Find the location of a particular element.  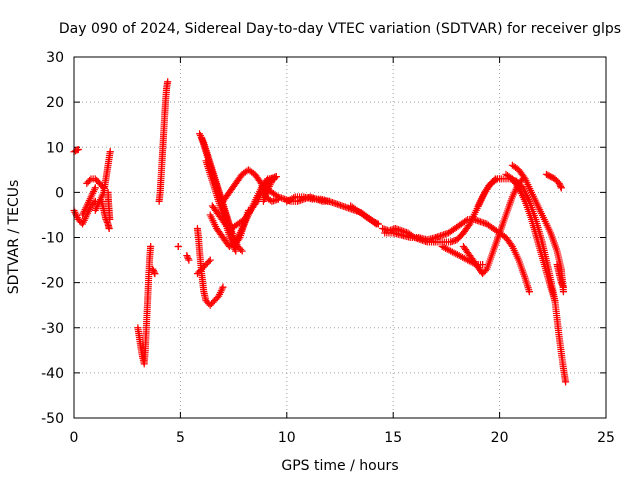

x-tick-label: 0 is located at coordinates (74, 438).